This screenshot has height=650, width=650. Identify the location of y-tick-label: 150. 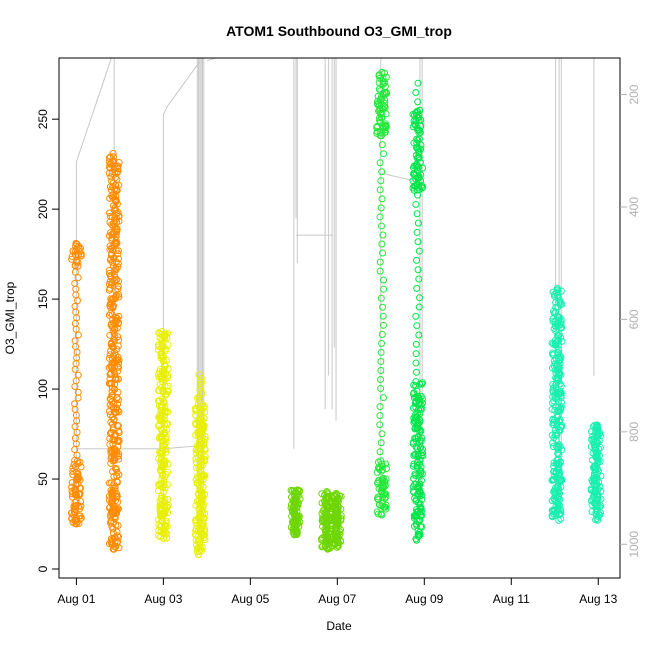
(43, 299).